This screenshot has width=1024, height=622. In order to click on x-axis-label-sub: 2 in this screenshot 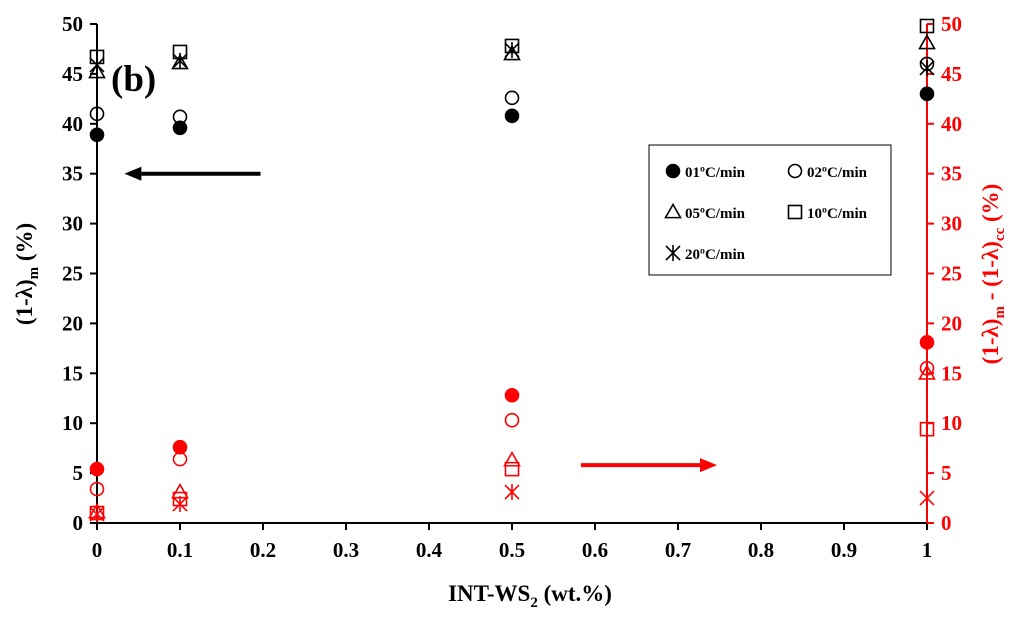, I will do `click(534, 603)`.